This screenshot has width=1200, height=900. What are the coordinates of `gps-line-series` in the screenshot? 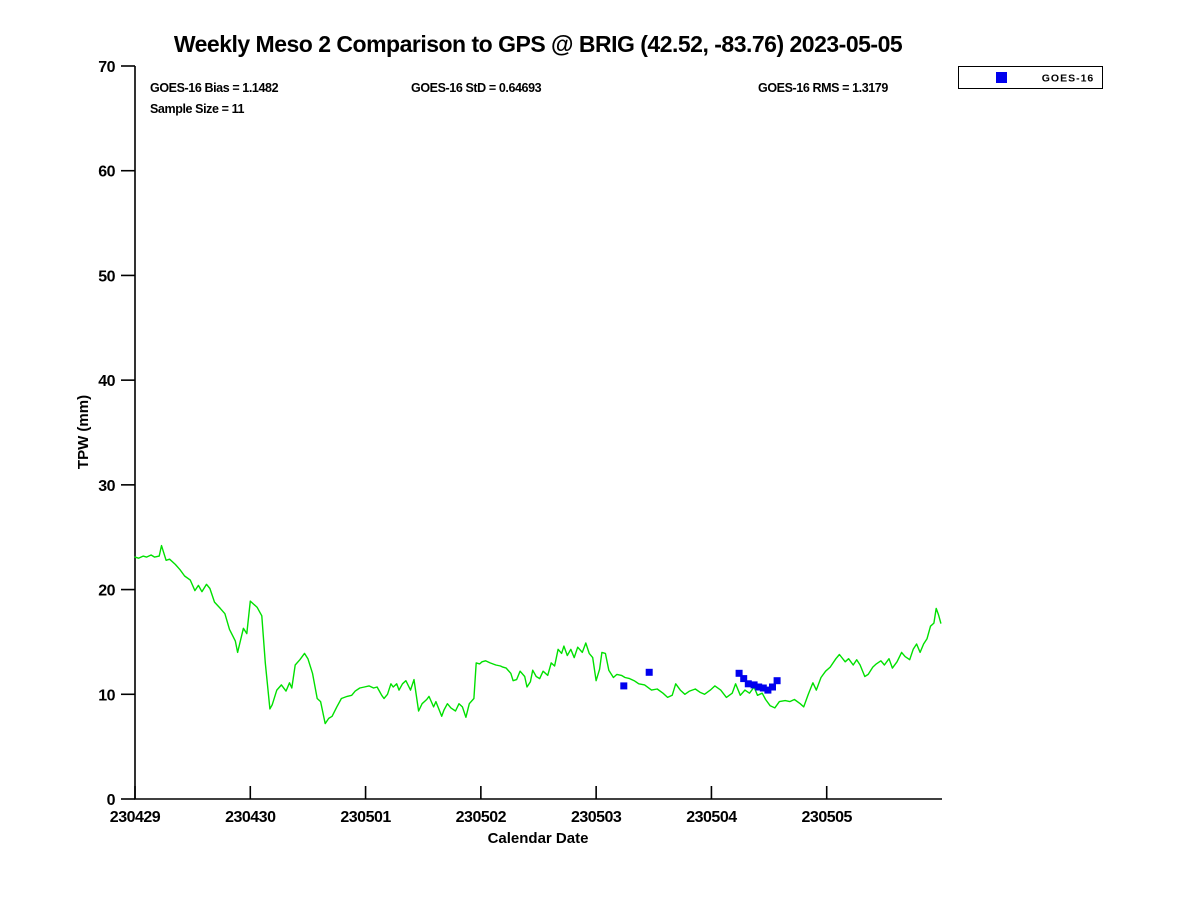 It's located at (538, 634).